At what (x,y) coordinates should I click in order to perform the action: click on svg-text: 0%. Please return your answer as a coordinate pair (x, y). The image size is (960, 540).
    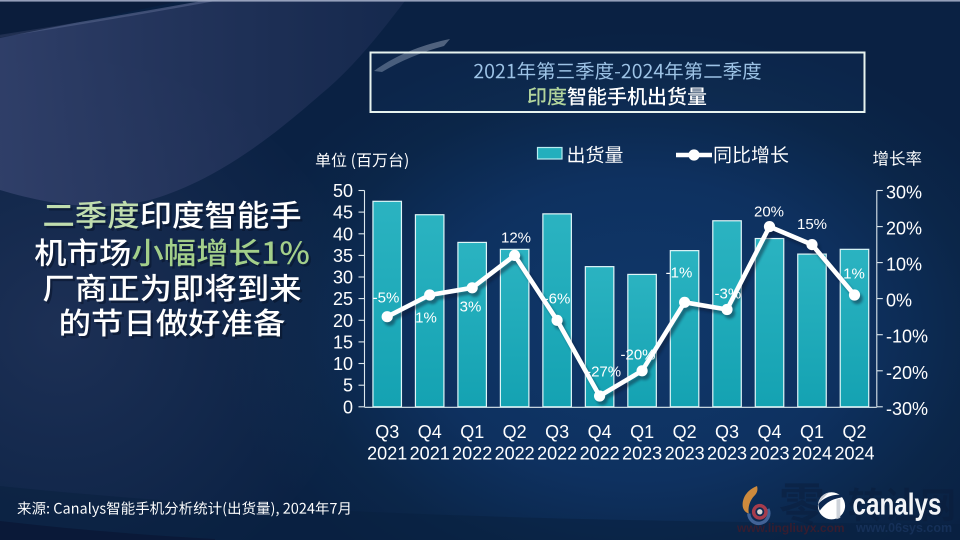
    Looking at the image, I should click on (899, 301).